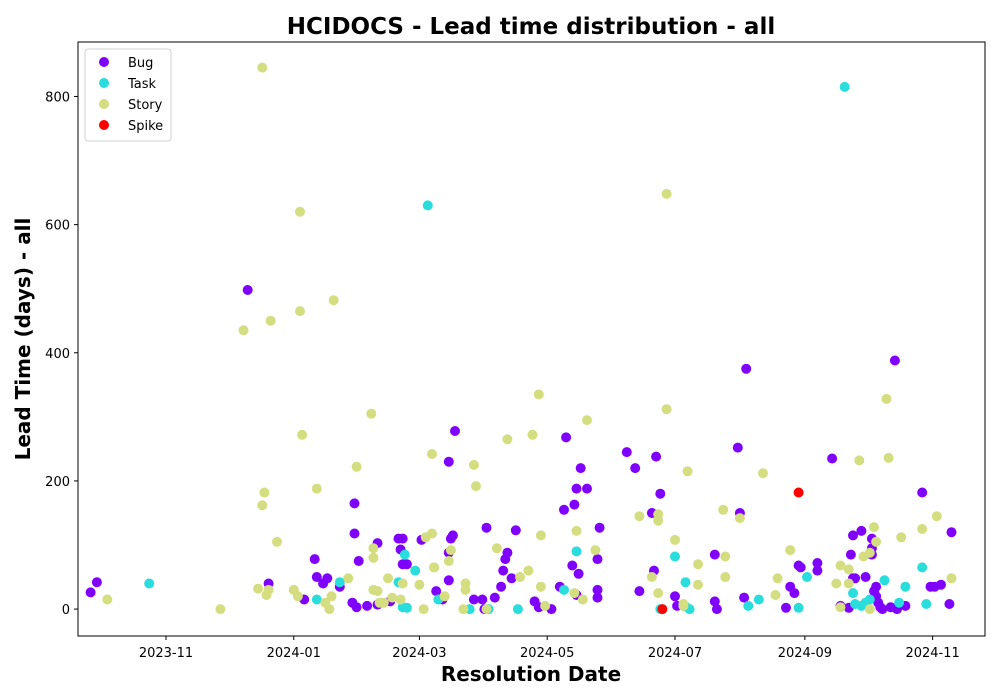  I want to click on x-tick-label: 2024-11, so click(932, 653).